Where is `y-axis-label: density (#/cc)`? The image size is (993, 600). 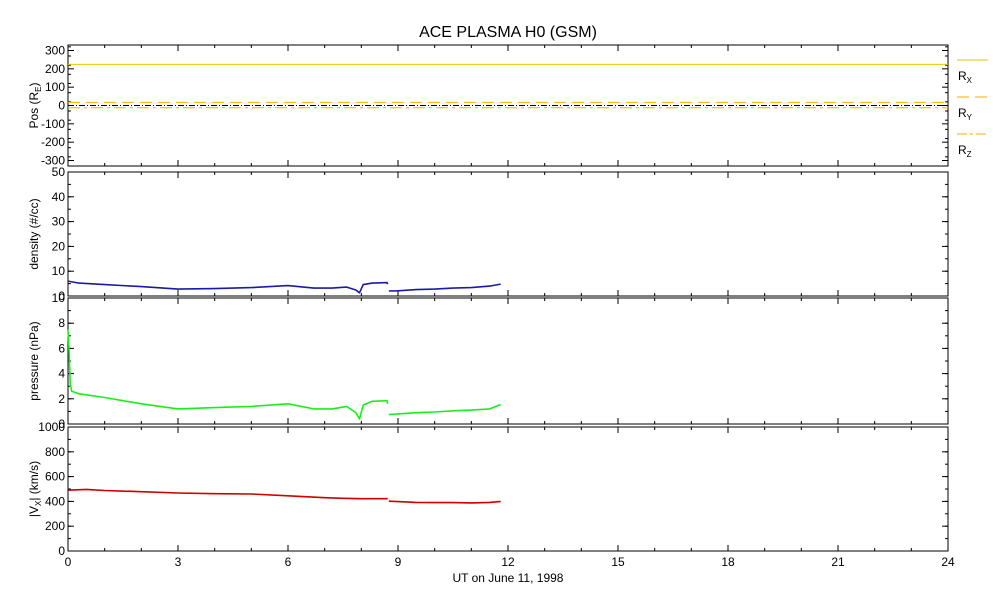 y-axis-label: density (#/cc) is located at coordinates (34, 233).